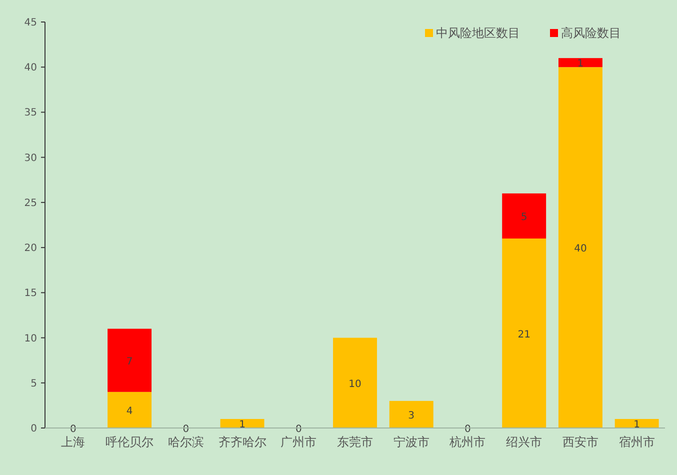 This screenshot has width=677, height=475. I want to click on x-tick-label: 上海, so click(73, 442).